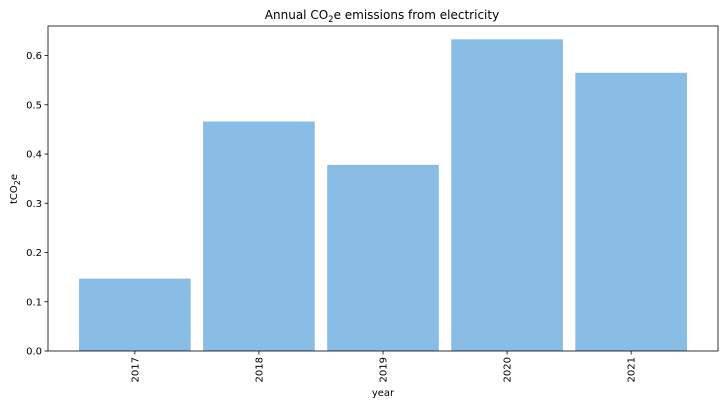  I want to click on y-tick-label: 0.3, so click(34, 204).